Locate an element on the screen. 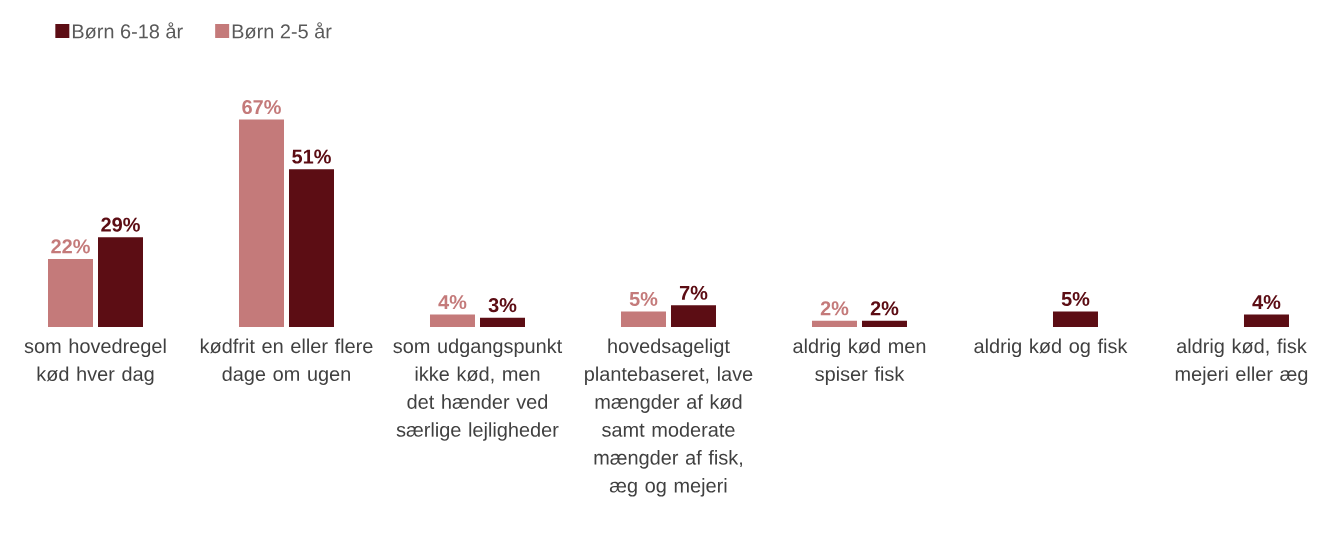 The height and width of the screenshot is (536, 1329). x-tick-label: som hovedregel kød hver dag is located at coordinates (95, 361).